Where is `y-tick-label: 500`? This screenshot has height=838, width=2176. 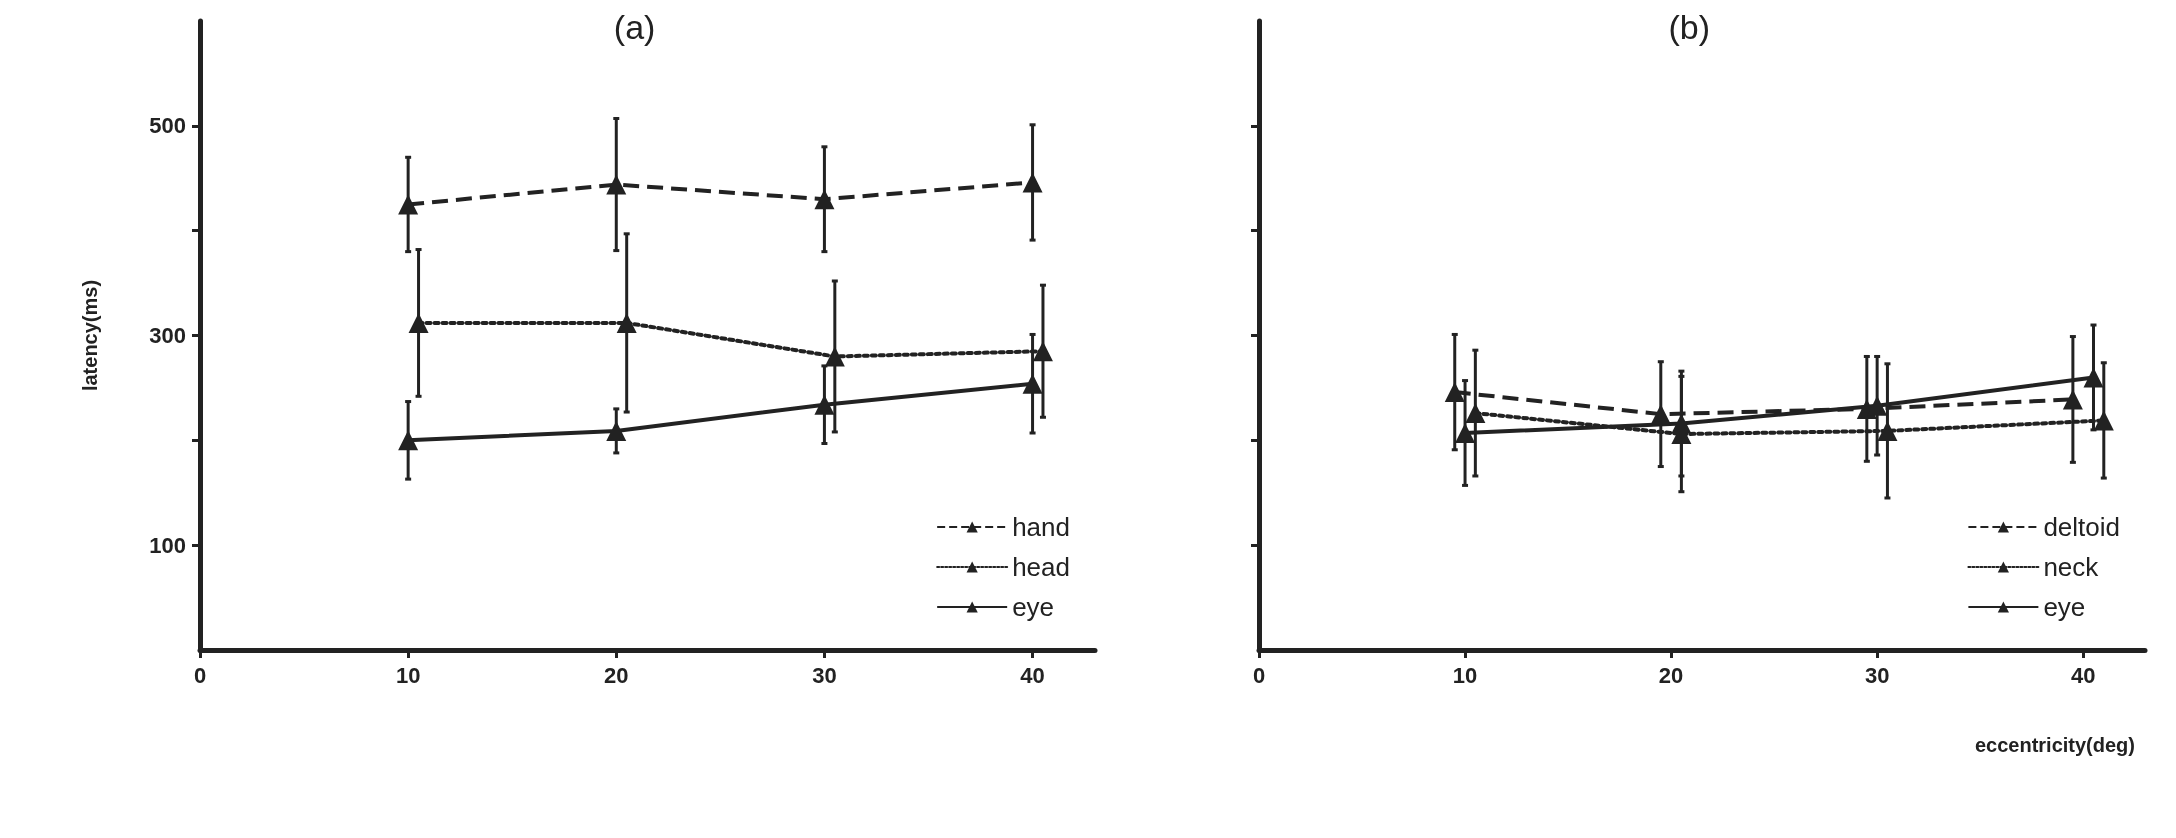
y-tick-label: 500 is located at coordinates (167, 126).